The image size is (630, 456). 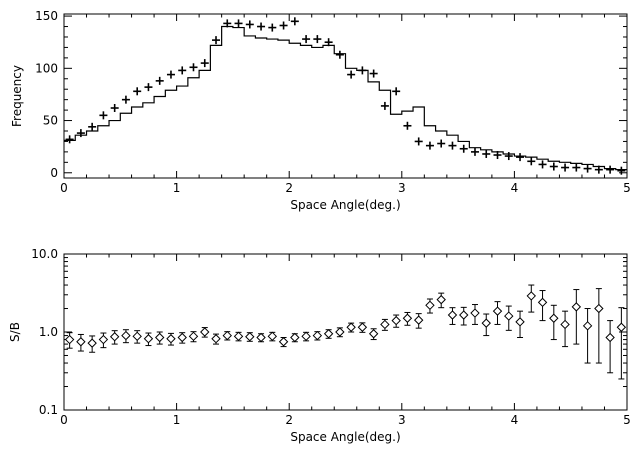 What do you see at coordinates (64, 420) in the screenshot?
I see `x-tick-label: 0` at bounding box center [64, 420].